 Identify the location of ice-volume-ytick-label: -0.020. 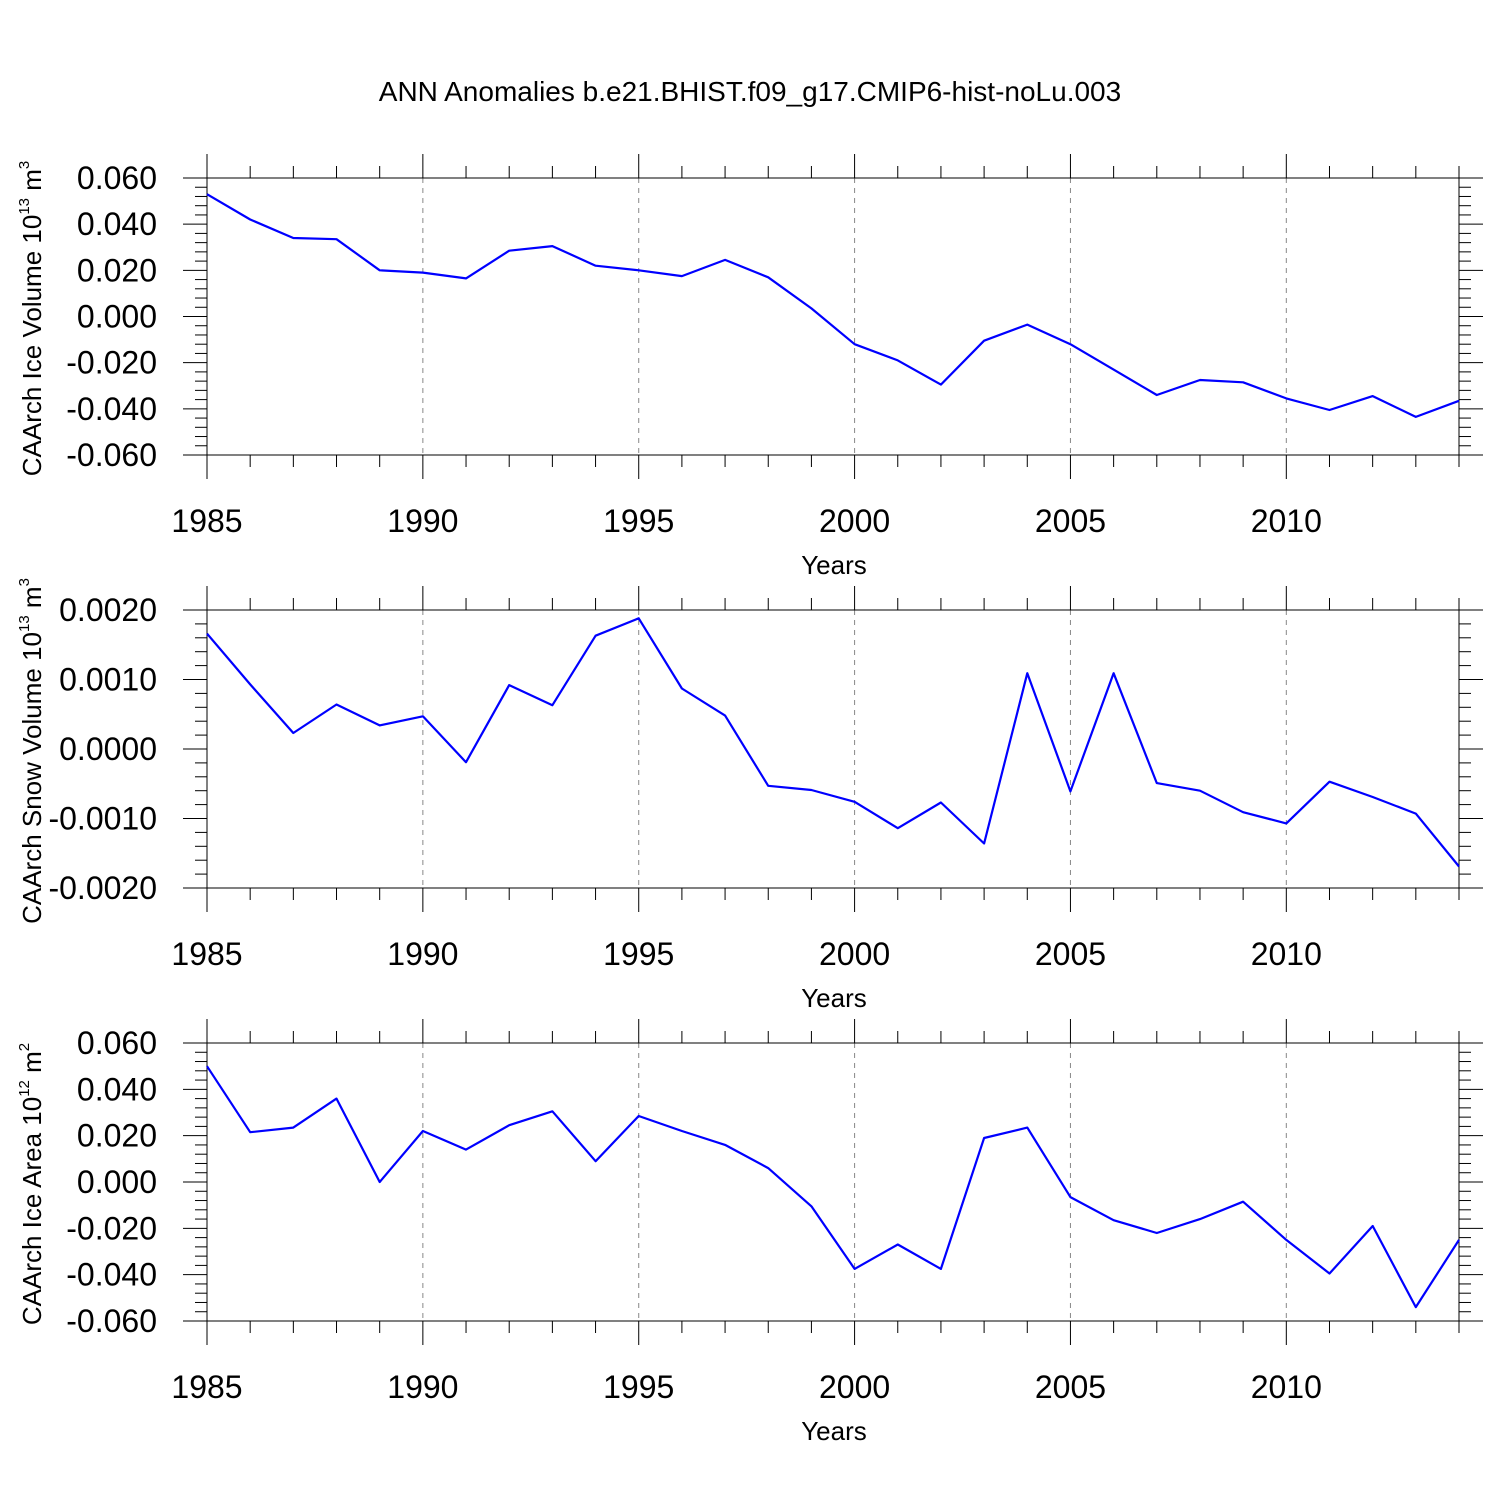
(111, 363).